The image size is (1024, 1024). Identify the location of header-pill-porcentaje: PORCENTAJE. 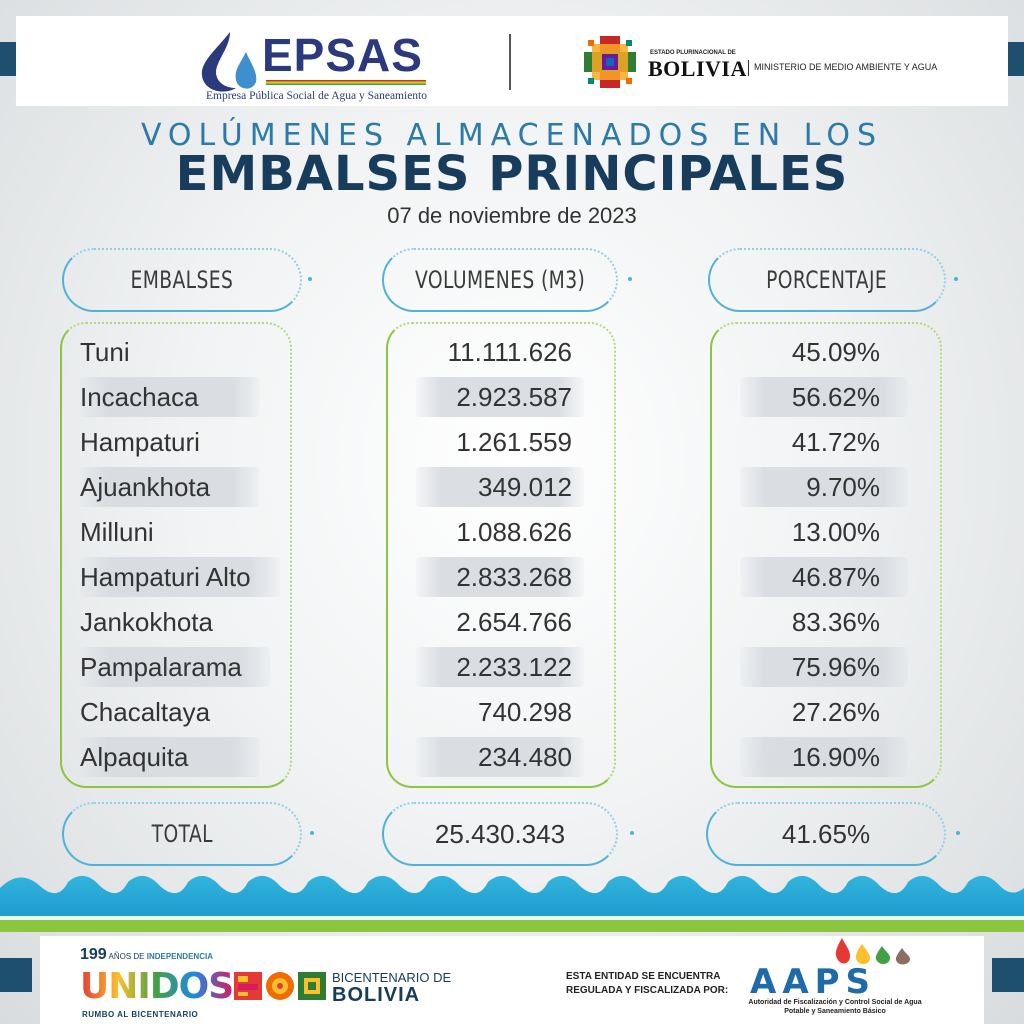
(827, 280).